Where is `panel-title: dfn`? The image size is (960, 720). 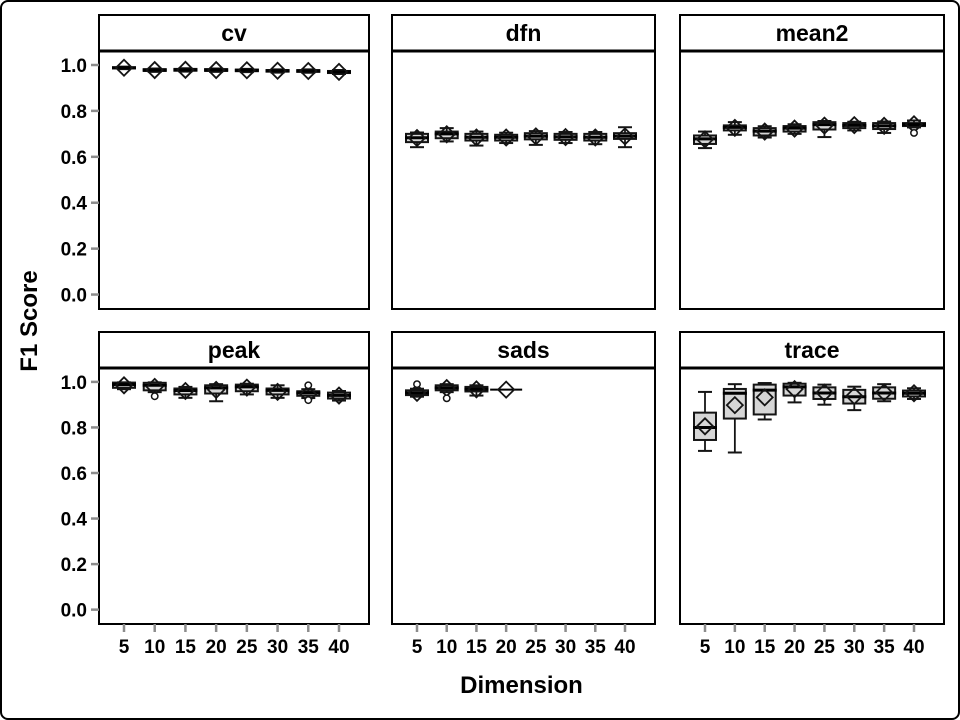 panel-title: dfn is located at coordinates (523, 33).